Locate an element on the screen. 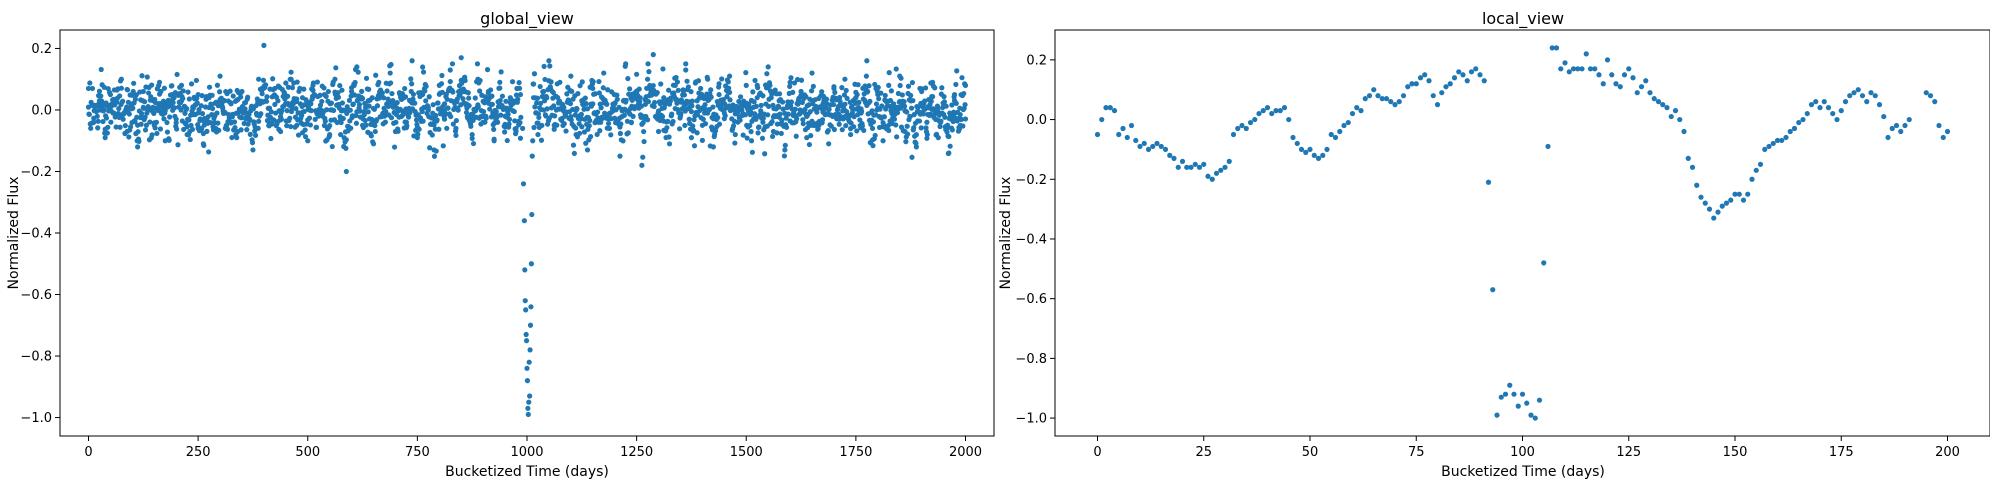 This screenshot has width=1990, height=494. y-tick-label: 0.2 is located at coordinates (41, 49).